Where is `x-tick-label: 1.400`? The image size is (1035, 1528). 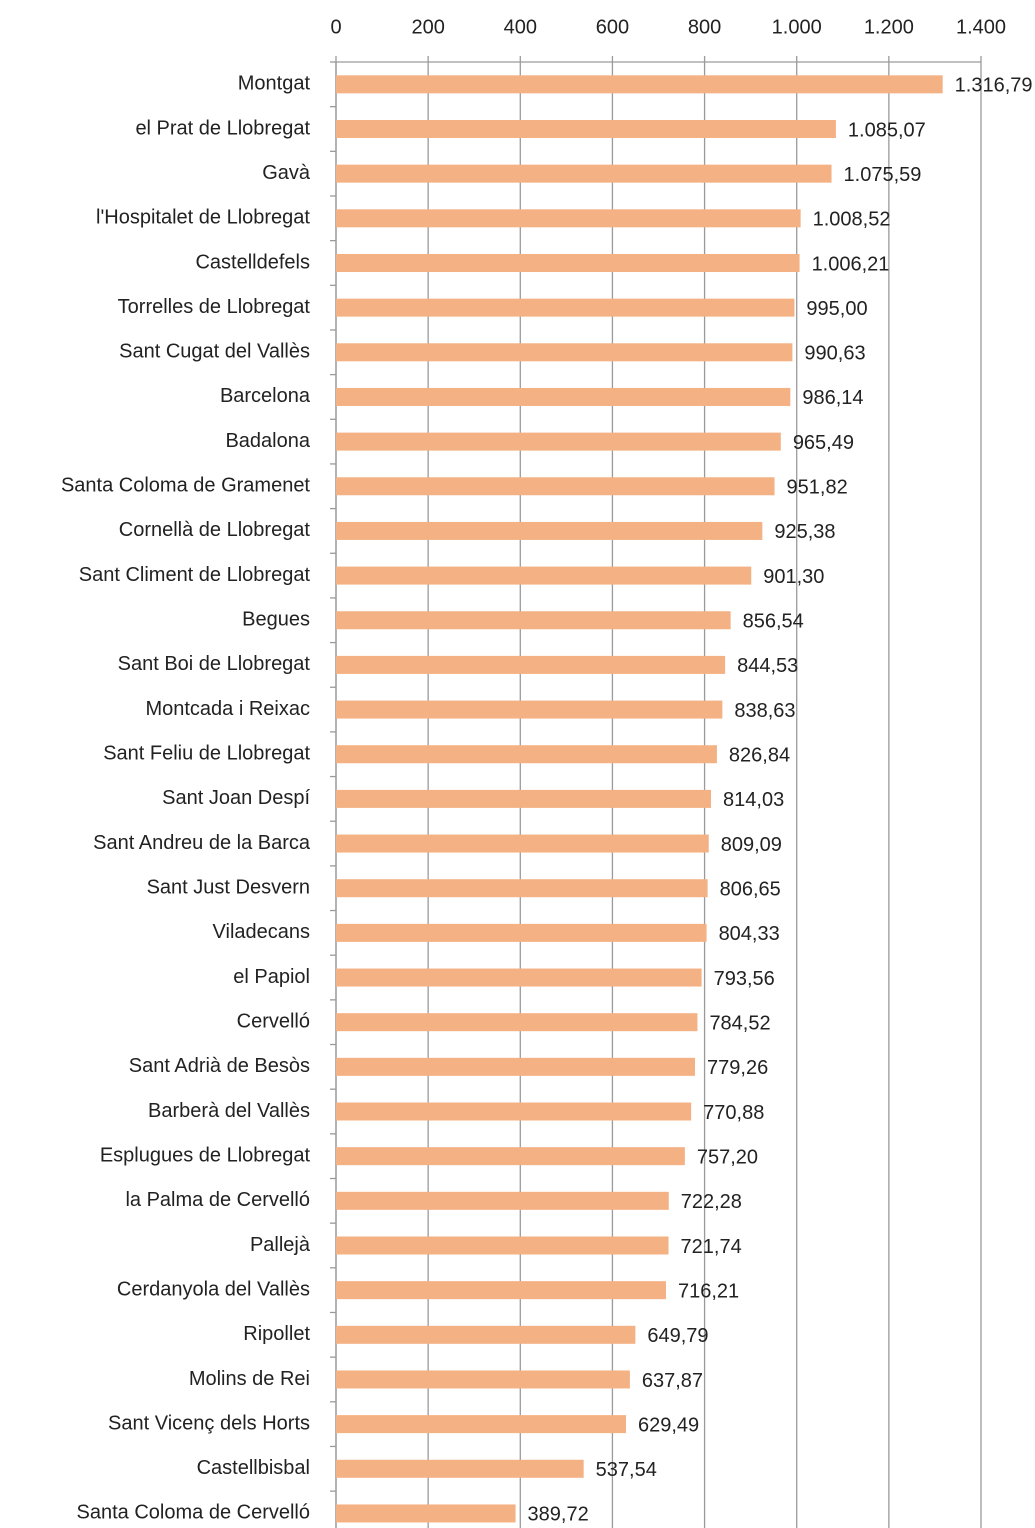 x-tick-label: 1.400 is located at coordinates (981, 27).